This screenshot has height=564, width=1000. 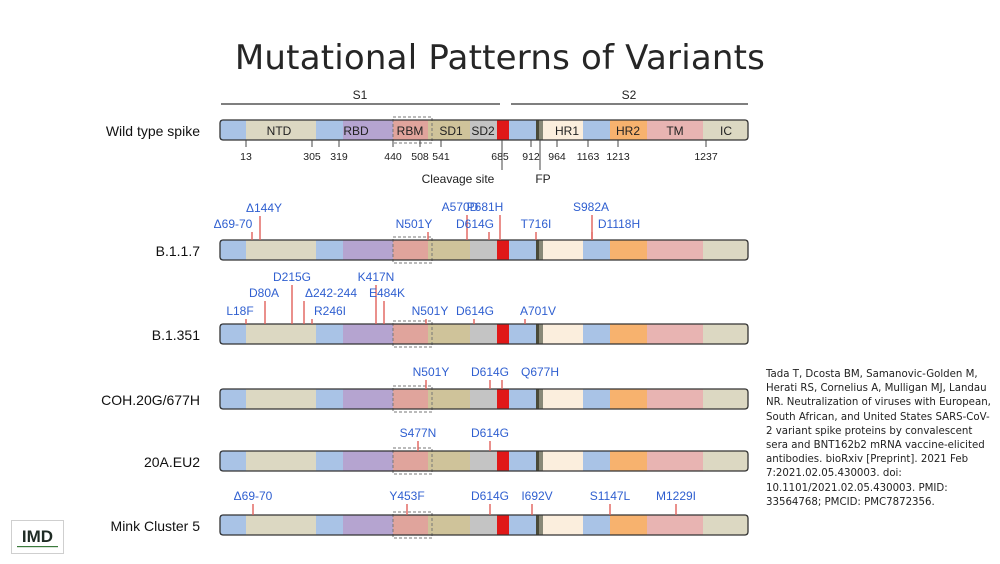 I want to click on mutation-label: L18F, so click(x=239, y=311).